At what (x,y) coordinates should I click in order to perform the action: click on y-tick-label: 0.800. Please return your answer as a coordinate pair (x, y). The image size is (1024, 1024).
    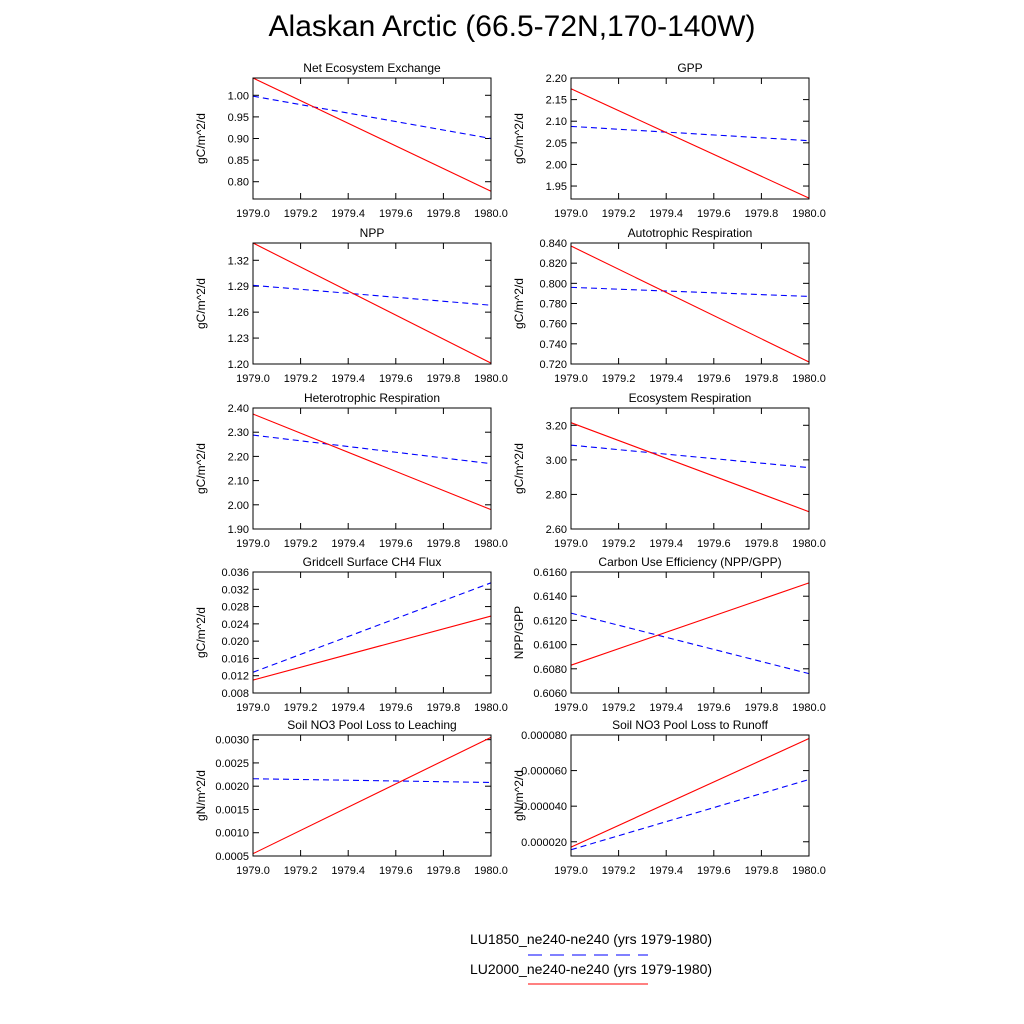
    Looking at the image, I should click on (553, 284).